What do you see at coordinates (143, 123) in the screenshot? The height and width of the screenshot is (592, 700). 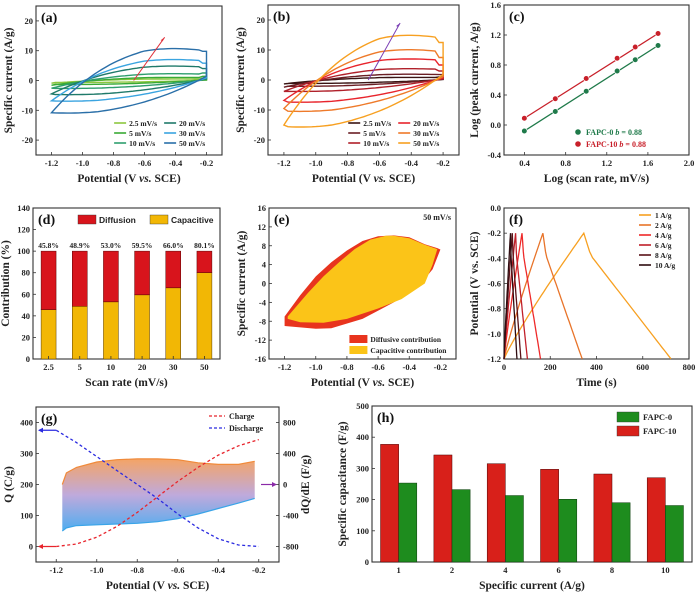 I see `legend-label: 2.5 mV/s` at bounding box center [143, 123].